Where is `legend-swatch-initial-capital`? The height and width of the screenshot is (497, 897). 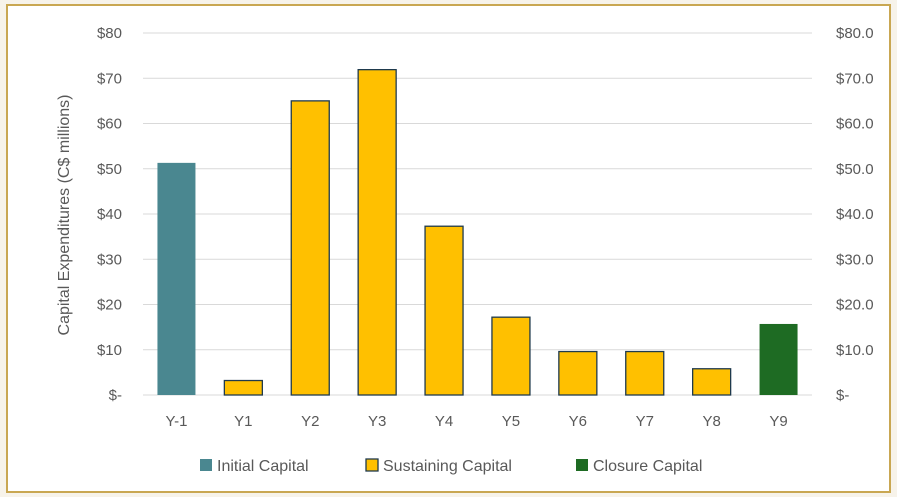
legend-swatch-initial-capital is located at coordinates (206, 465).